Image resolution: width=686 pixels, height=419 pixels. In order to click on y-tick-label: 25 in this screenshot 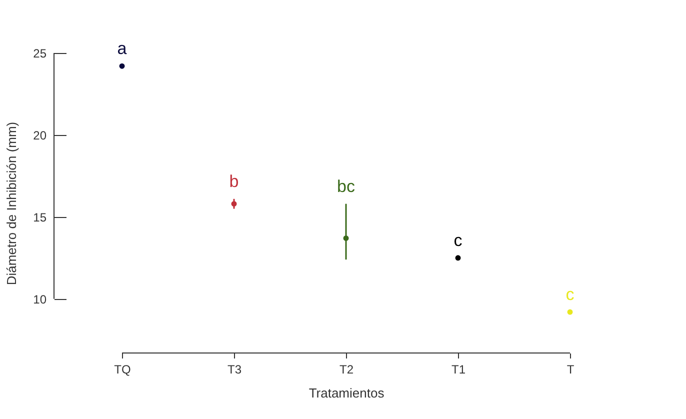, I will do `click(40, 53)`.